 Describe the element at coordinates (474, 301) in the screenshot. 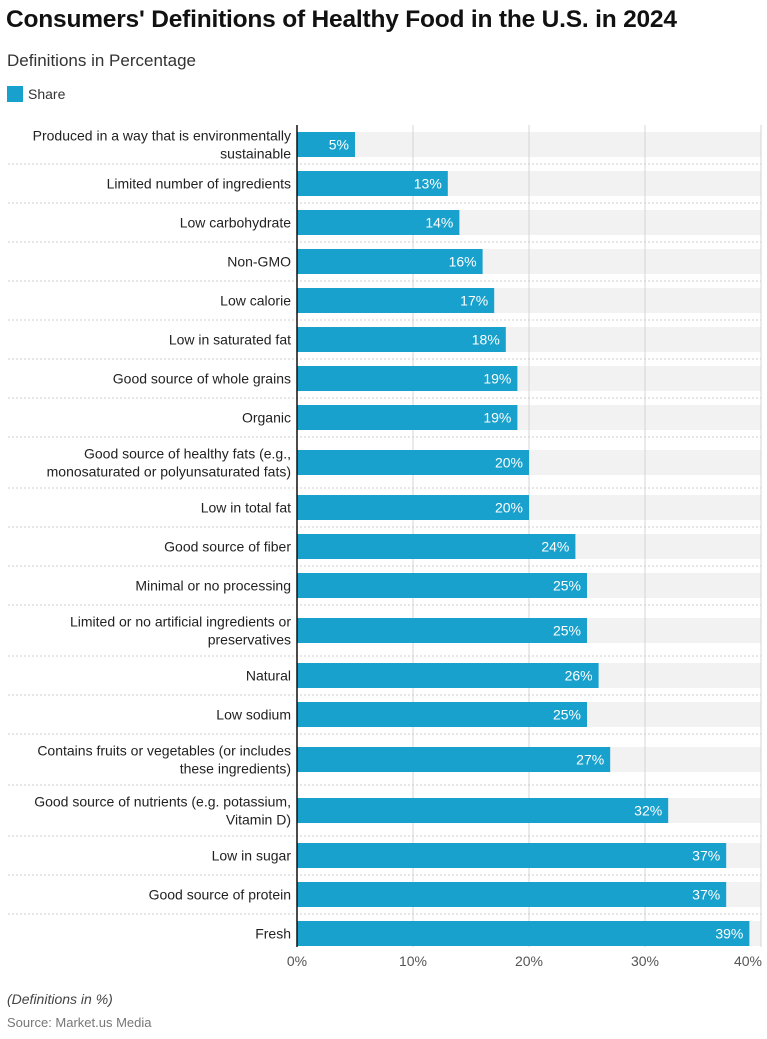

I see `data-label: 17%` at that location.